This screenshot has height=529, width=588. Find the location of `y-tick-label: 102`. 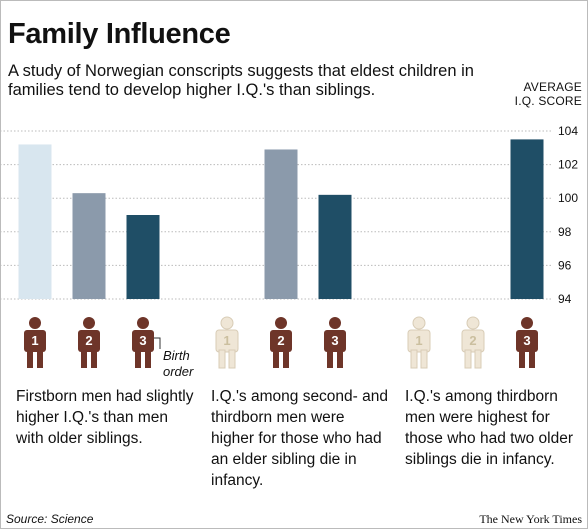

y-tick-label: 102 is located at coordinates (568, 165).